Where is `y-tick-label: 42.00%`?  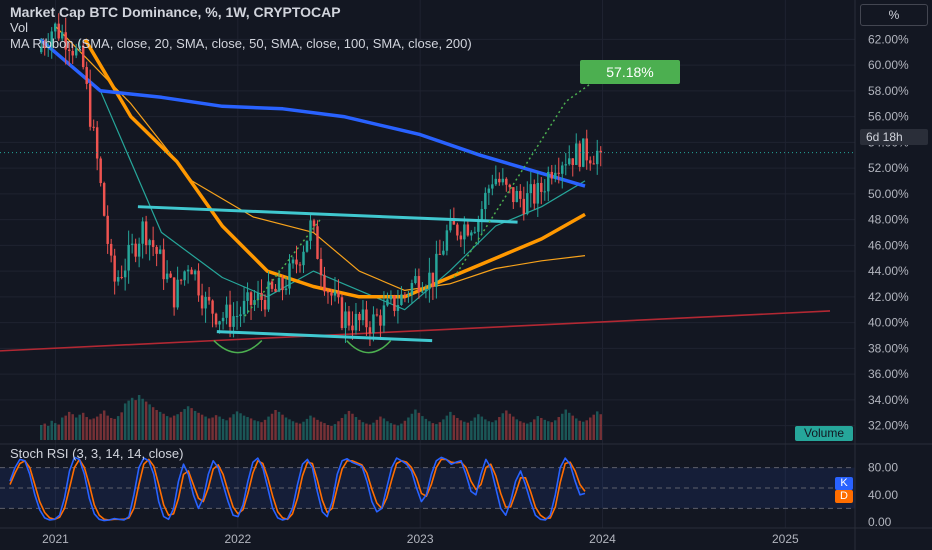
y-tick-label: 42.00% is located at coordinates (888, 297).